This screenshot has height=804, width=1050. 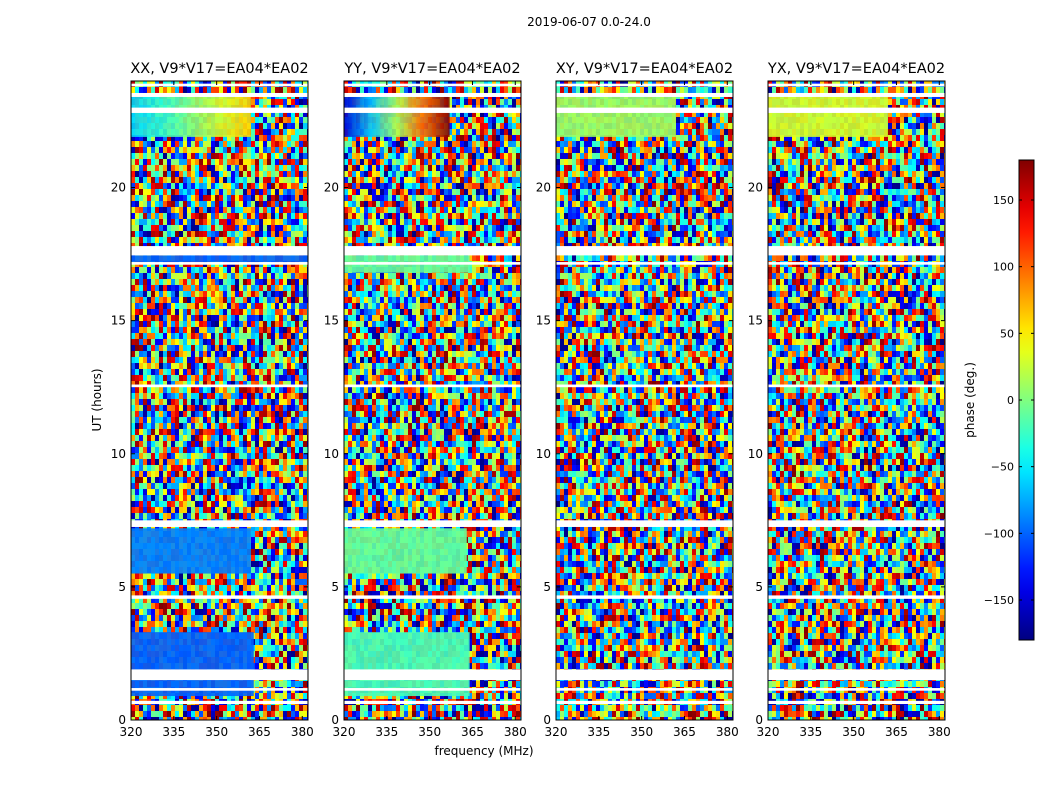 What do you see at coordinates (131, 732) in the screenshot?
I see `x-tick-label: 320` at bounding box center [131, 732].